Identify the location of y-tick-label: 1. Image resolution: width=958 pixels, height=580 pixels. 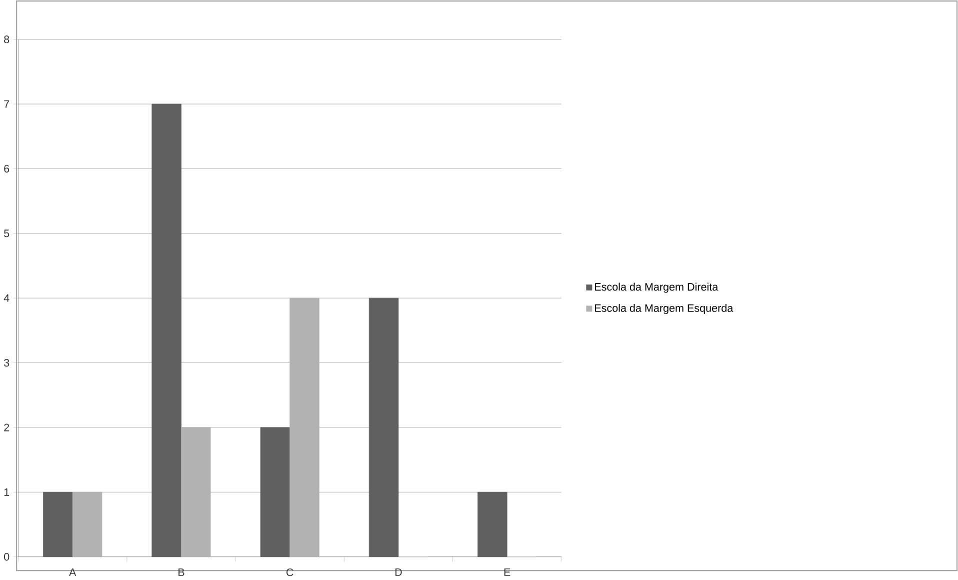
(7, 492).